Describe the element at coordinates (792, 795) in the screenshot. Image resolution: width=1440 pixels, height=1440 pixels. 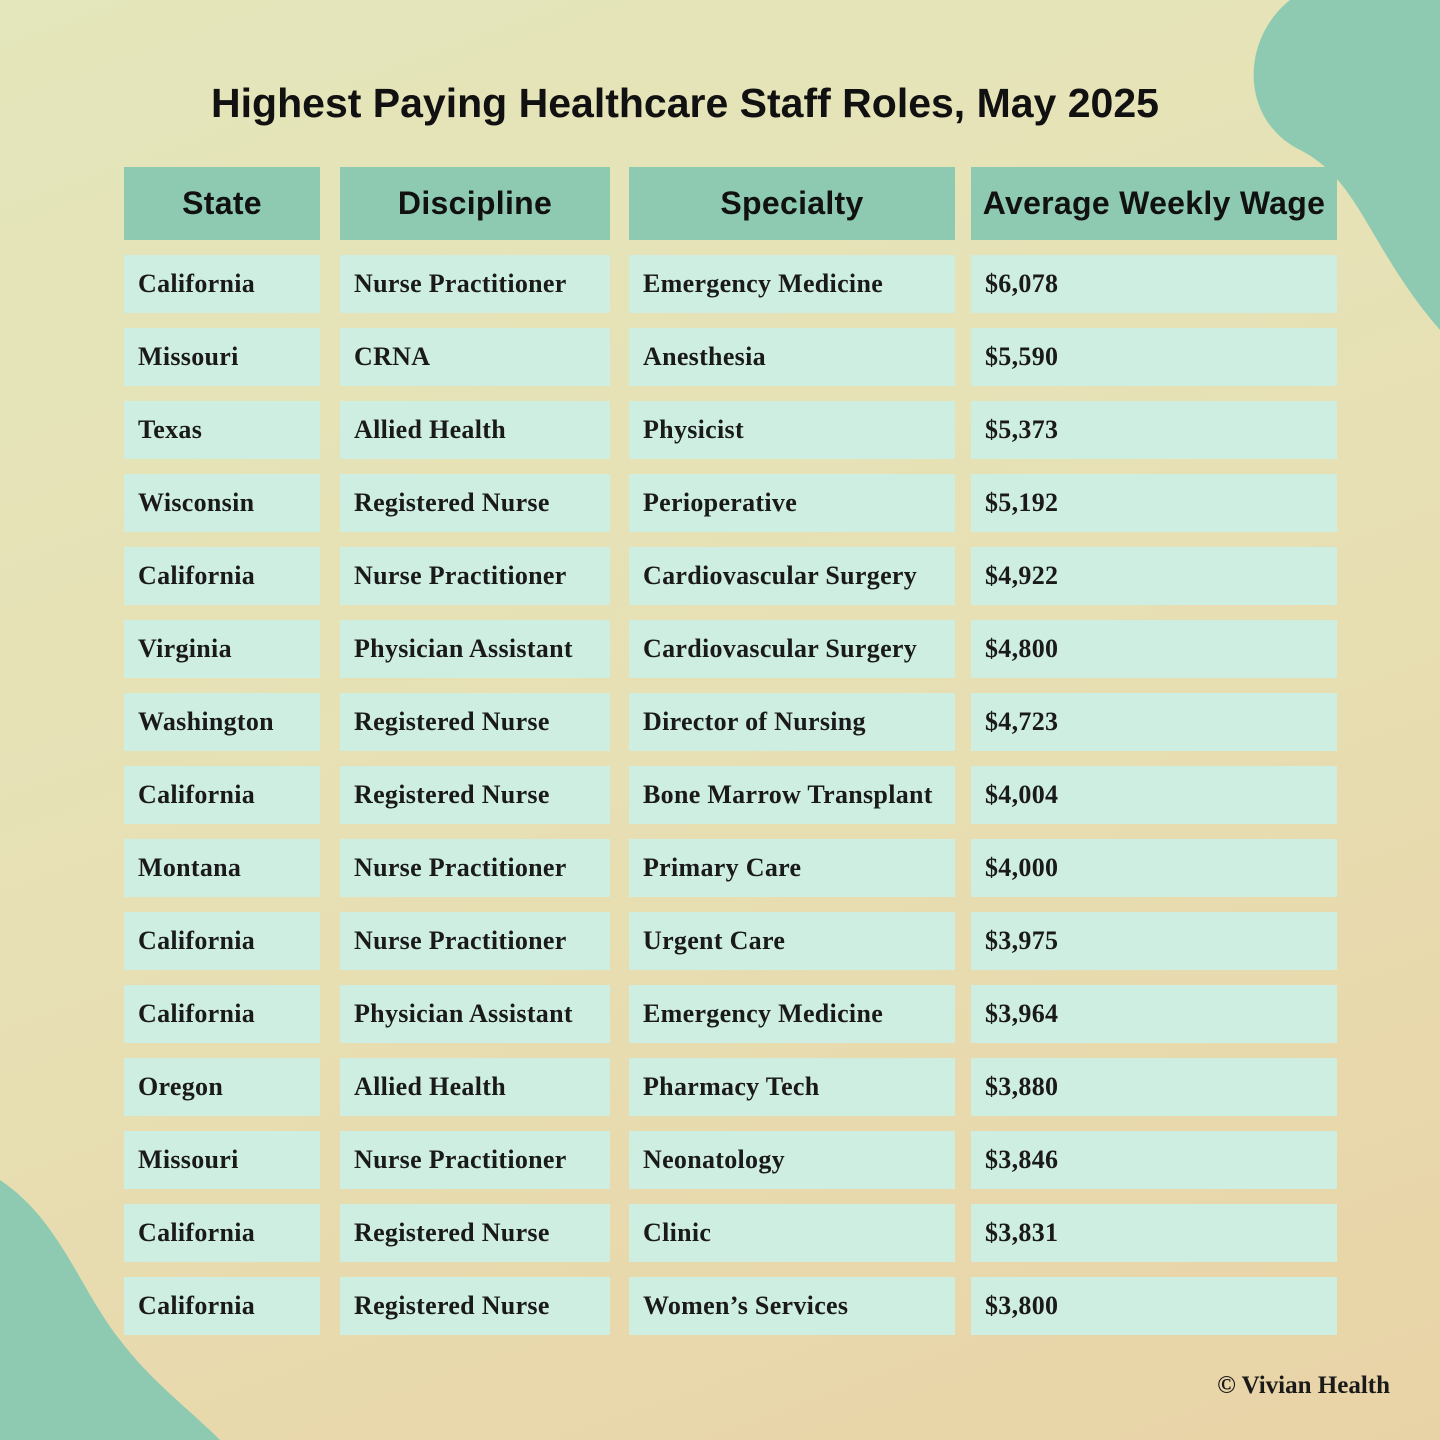
I see `table-cell: Bone Marrow Transplant` at that location.